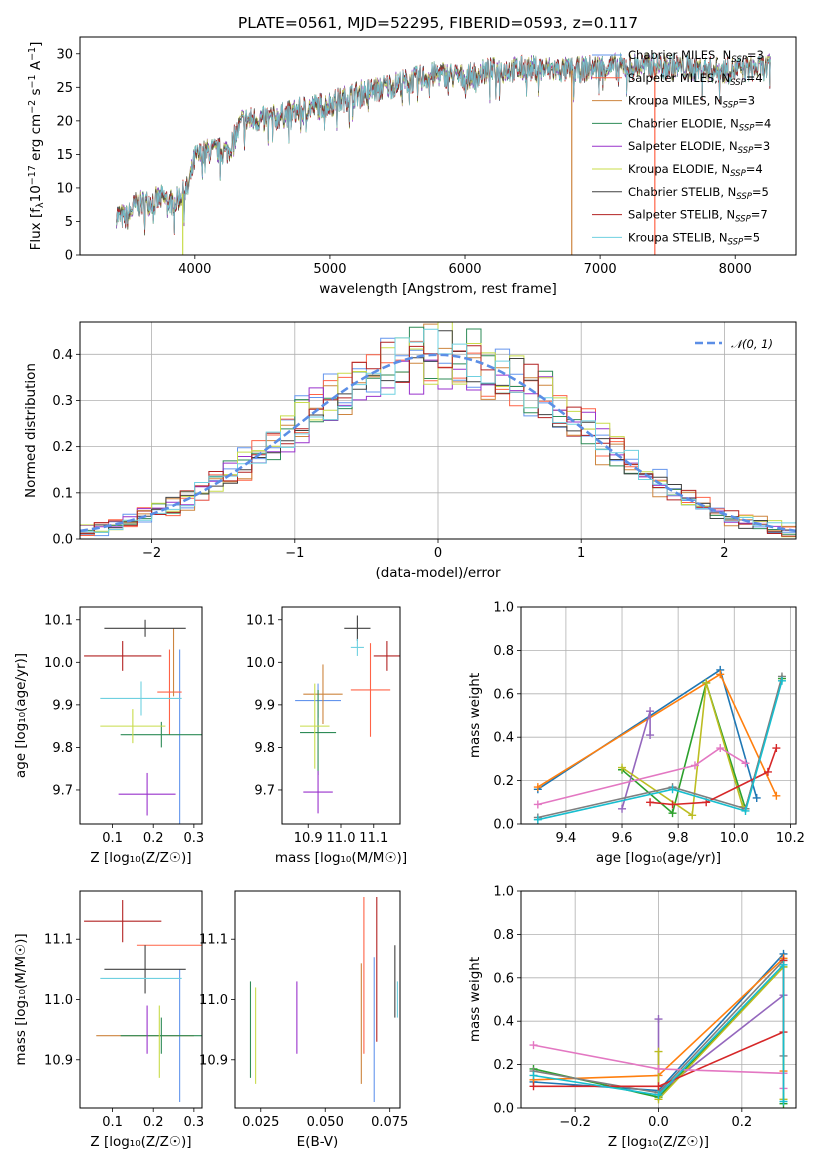 The height and width of the screenshot is (1170, 819). What do you see at coordinates (140, 1142) in the screenshot?
I see `mass_vs_Z-xlabel: Z [log₁₀(Z/Z☉)]` at bounding box center [140, 1142].